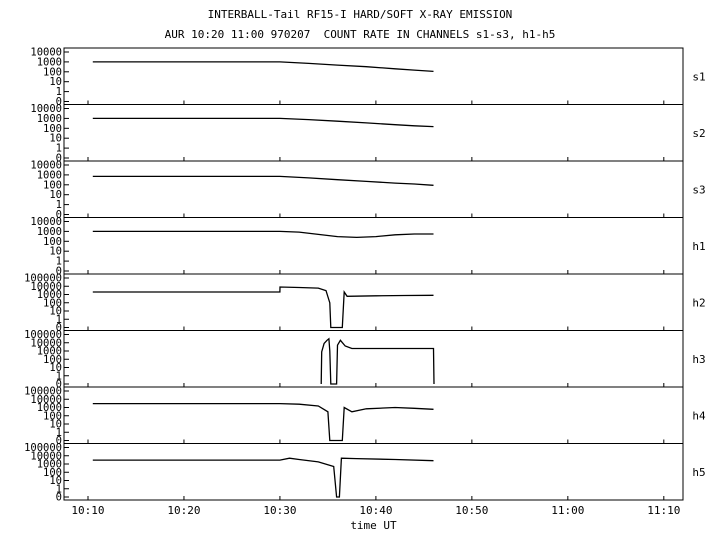 The image size is (720, 550). I want to click on series-line-h1, so click(263, 234).